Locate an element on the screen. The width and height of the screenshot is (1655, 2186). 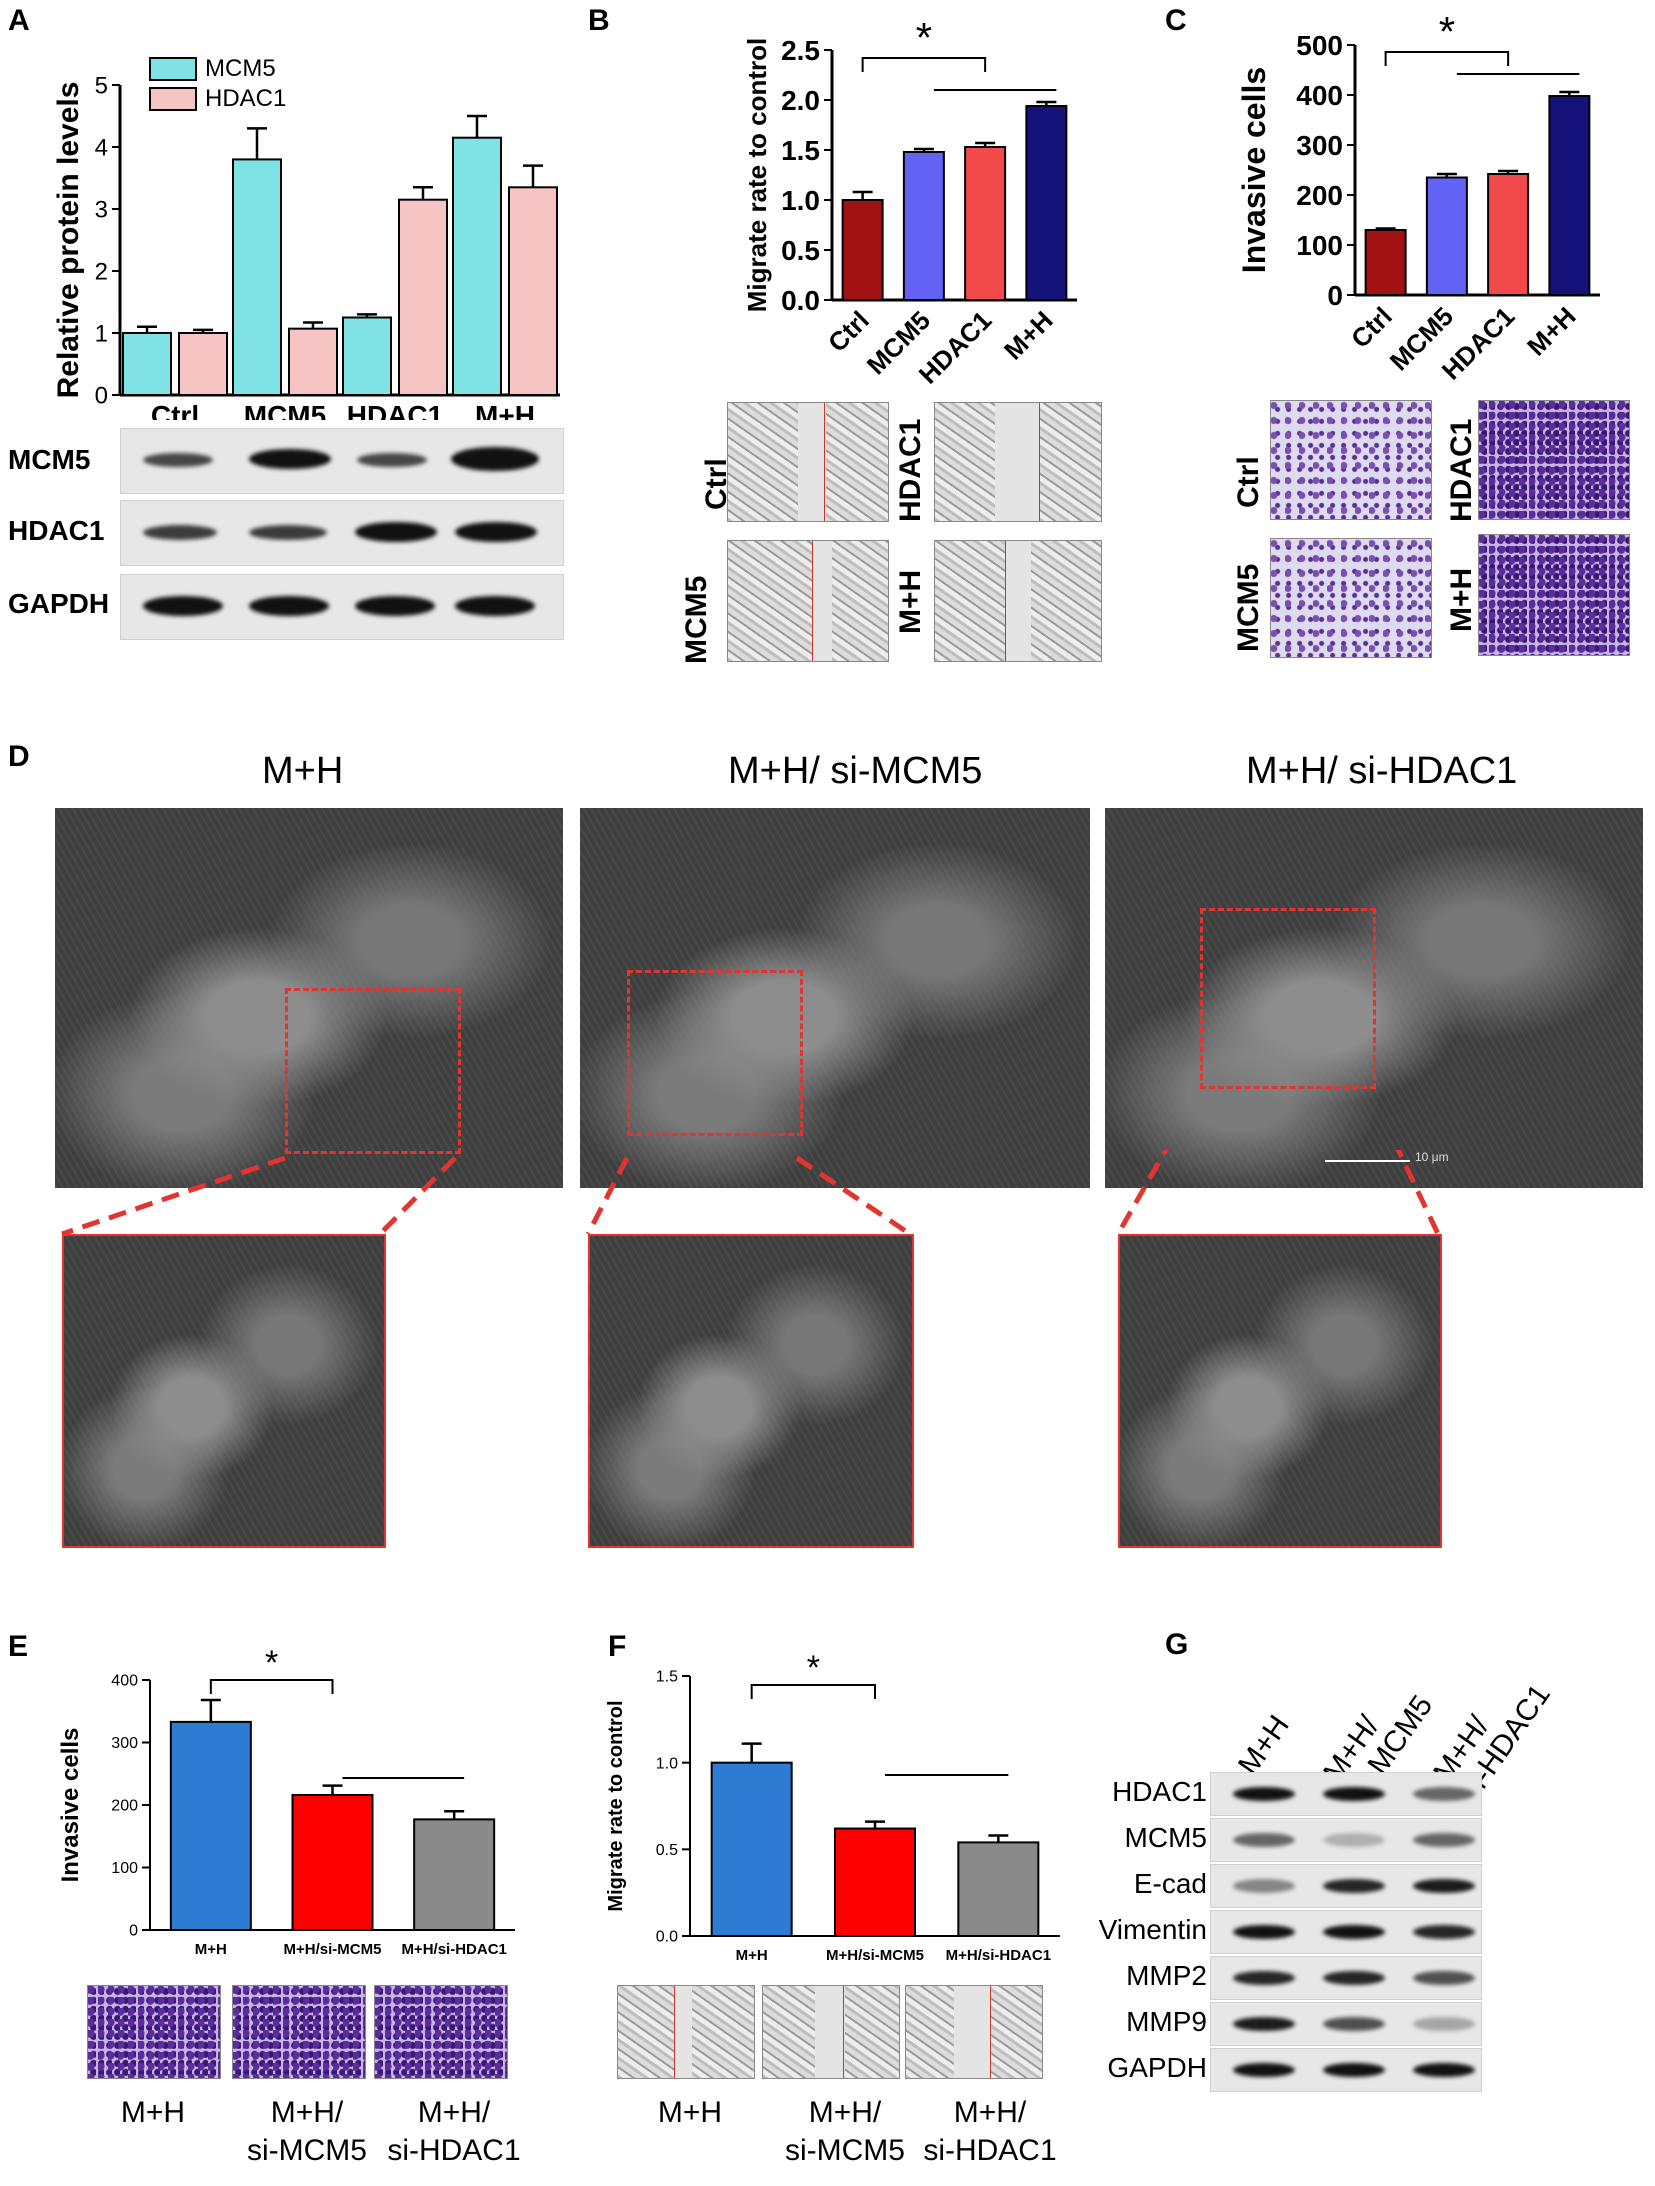
caption-text: M+H is located at coordinates (690, 2112).